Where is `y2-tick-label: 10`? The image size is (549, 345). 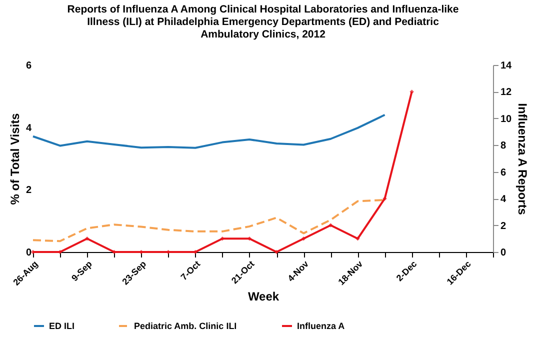
y2-tick-label: 10 is located at coordinates (506, 119).